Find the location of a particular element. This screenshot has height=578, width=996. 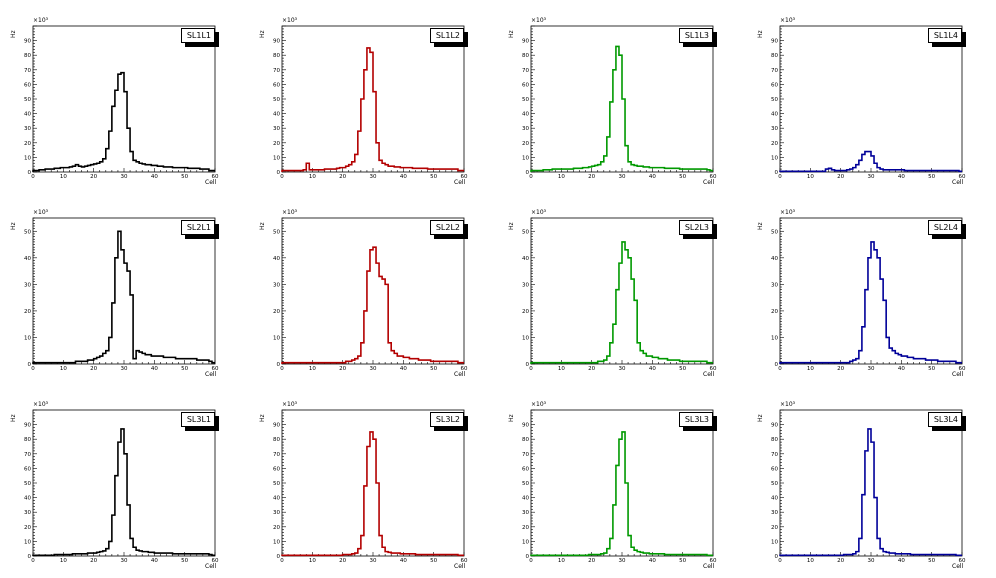

histogram-panel-4: 0 10 20 30 40 50 60 0 10 20 30 40 50 Hz ×10³ Cell SL2L1 is located at coordinates (124, 291).